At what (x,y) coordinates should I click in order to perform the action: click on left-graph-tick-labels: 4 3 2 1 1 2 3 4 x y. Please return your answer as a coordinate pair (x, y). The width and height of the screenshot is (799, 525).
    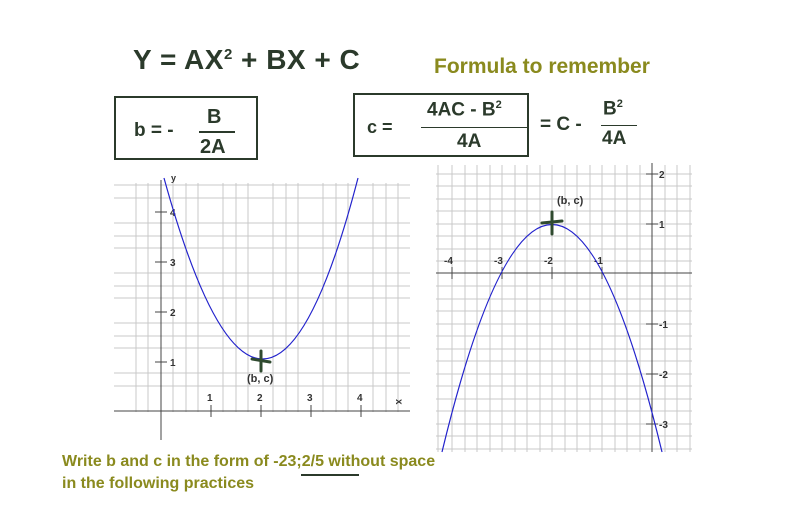
    Looking at the image, I should click on (287, 290).